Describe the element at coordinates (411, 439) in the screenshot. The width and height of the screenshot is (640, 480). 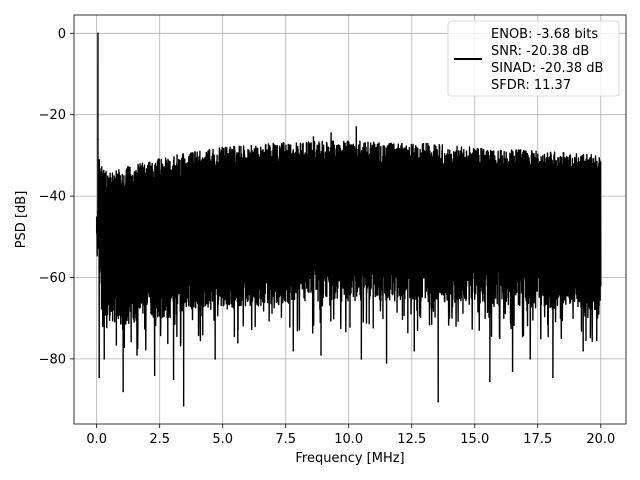
I see `x-tick-label: 12.5` at that location.